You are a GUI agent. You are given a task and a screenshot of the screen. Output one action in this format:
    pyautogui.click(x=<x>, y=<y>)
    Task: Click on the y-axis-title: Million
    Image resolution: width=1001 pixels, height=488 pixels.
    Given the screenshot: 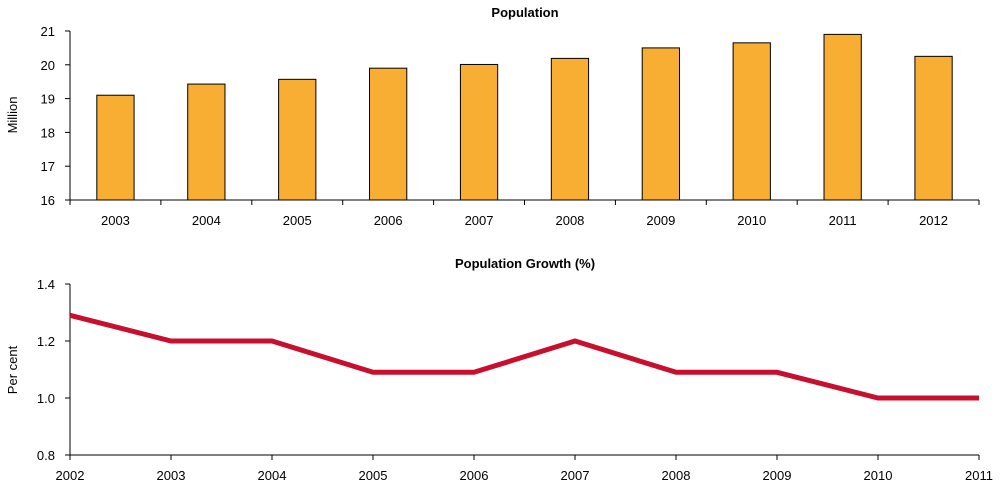 What is the action you would take?
    pyautogui.click(x=12, y=115)
    